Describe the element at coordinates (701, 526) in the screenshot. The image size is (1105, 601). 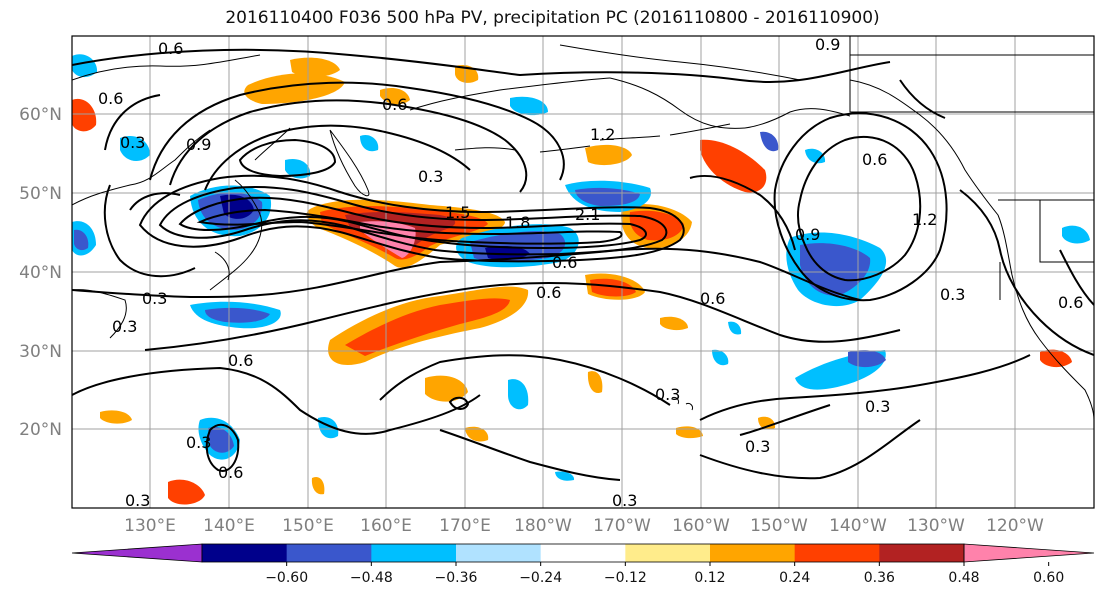
I see `lon-label: 160°W` at that location.